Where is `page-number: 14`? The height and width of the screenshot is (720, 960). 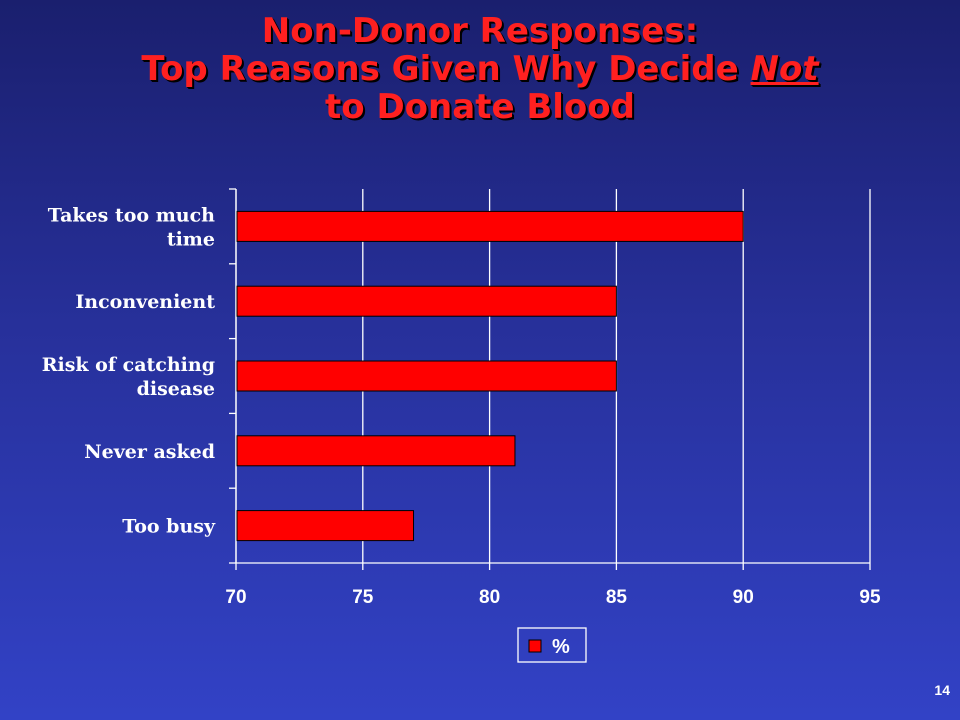 page-number: 14 is located at coordinates (942, 690).